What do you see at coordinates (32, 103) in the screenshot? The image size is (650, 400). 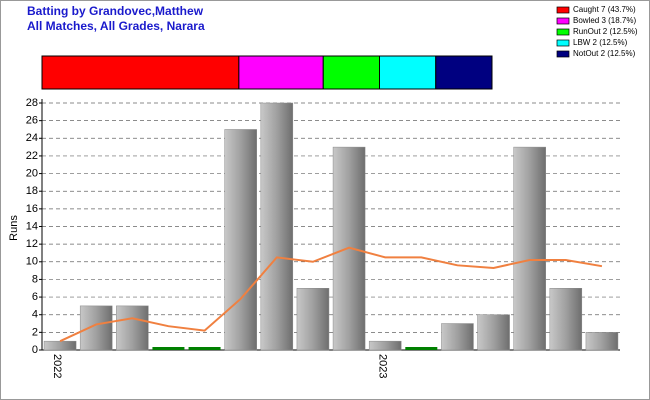 I see `y-tick-label: 28` at bounding box center [32, 103].